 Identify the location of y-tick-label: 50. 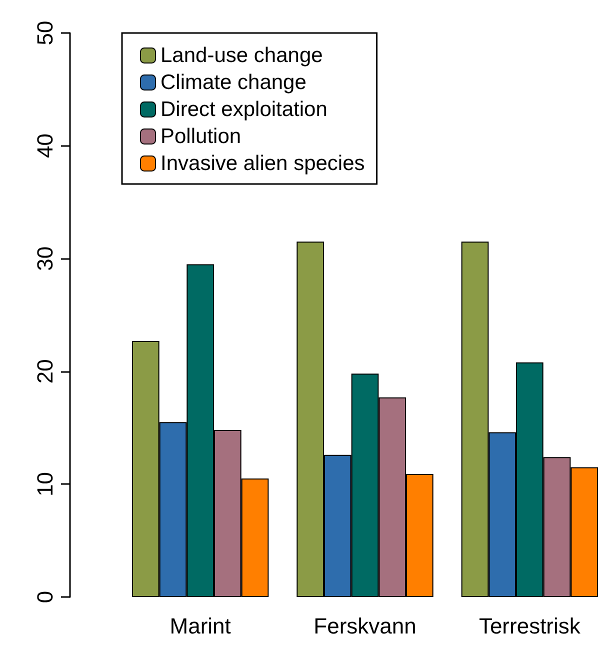
(45, 33).